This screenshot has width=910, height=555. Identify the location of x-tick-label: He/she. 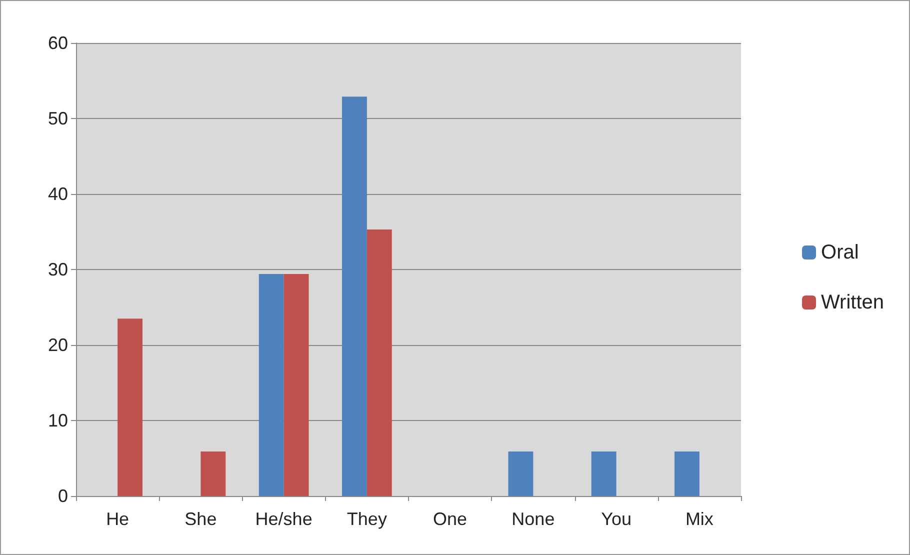
(283, 519).